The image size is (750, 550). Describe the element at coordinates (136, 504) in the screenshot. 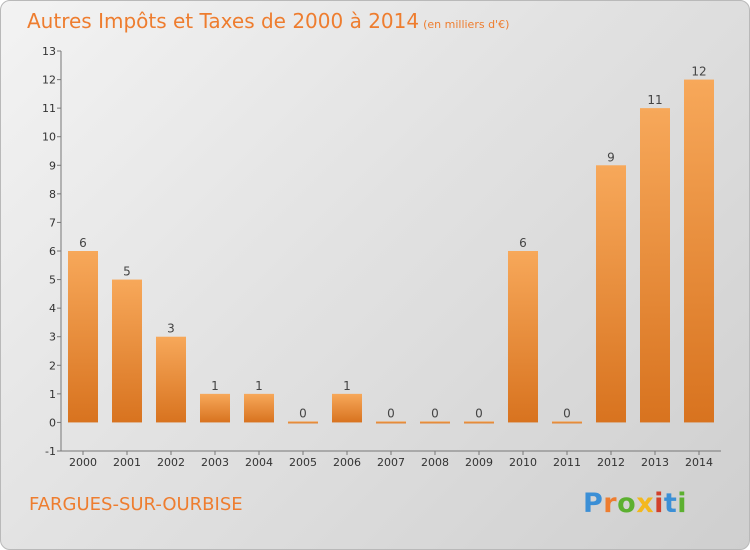

I see `commune-name: FARGUES-SUR-OURBISE` at that location.